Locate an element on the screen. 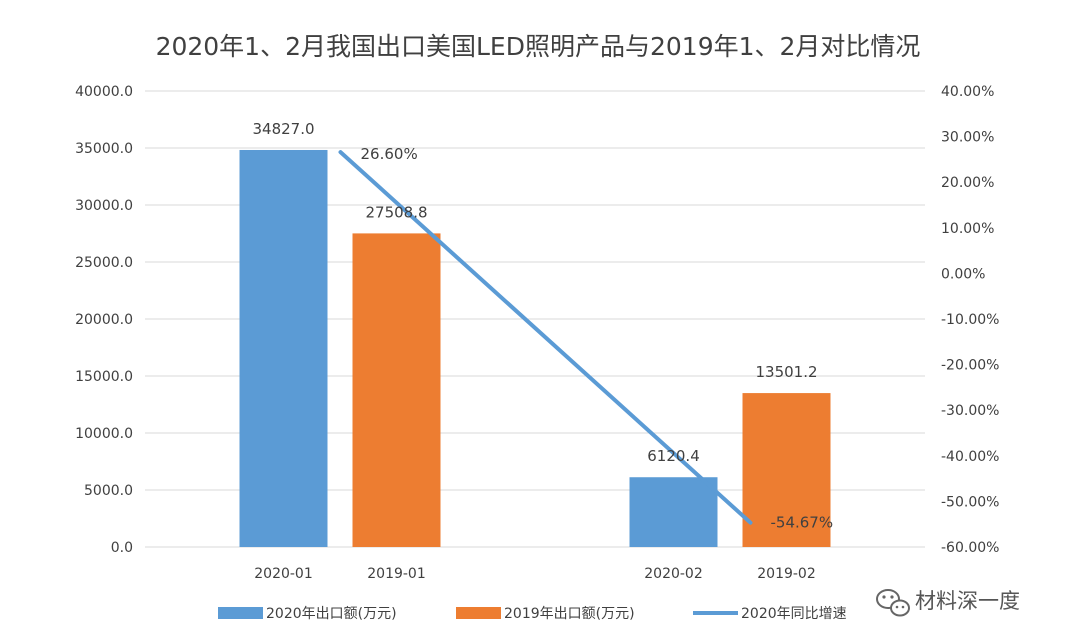  left-tick-label: 25000.0 is located at coordinates (104, 263).